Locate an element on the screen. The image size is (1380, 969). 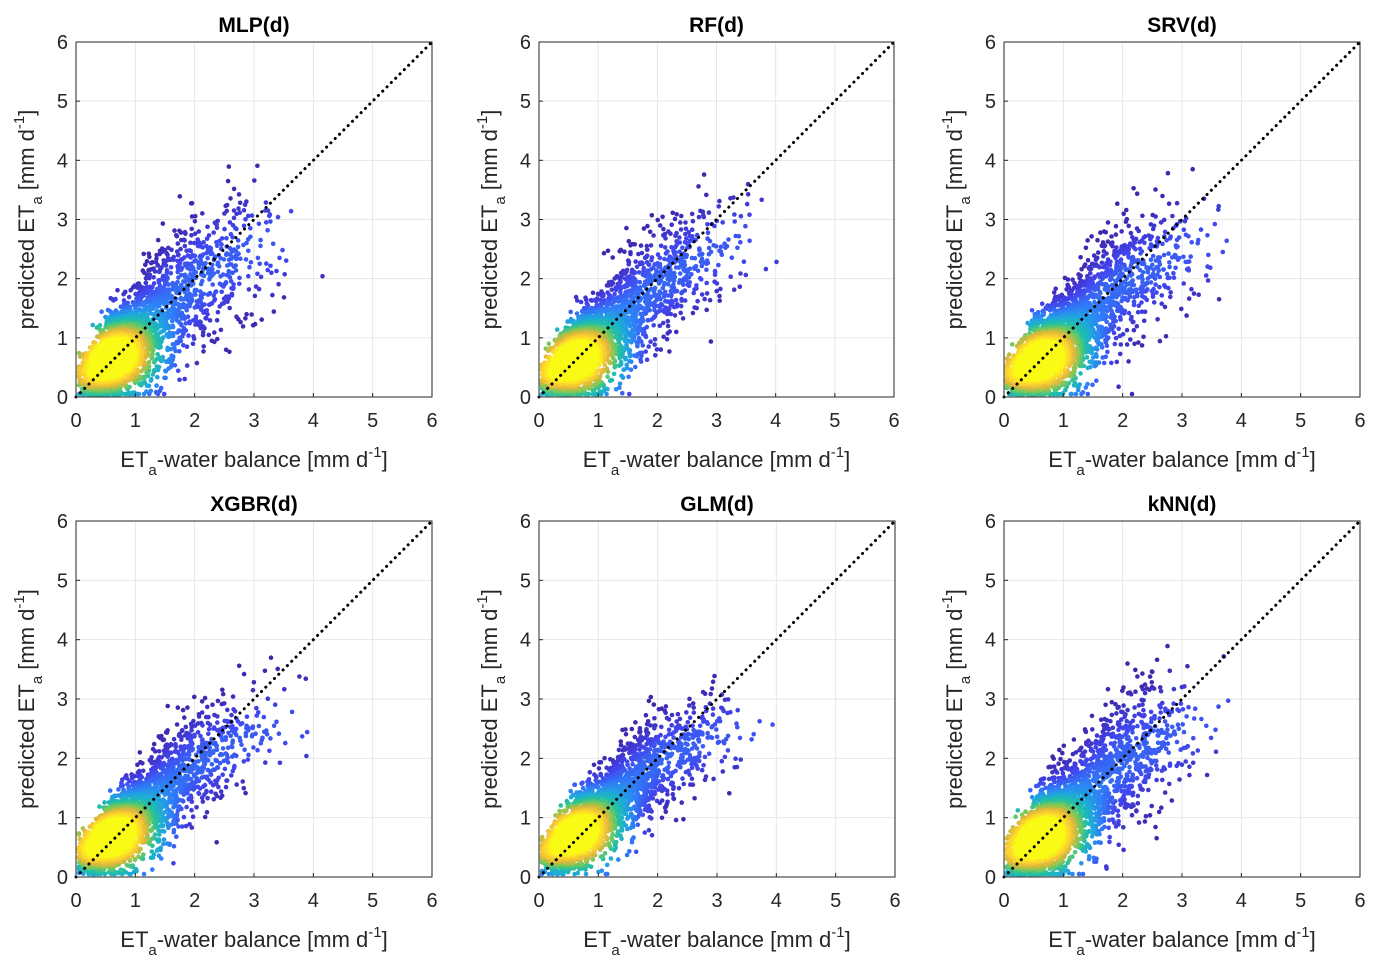
x-tick-label: 1 is located at coordinates (135, 421).